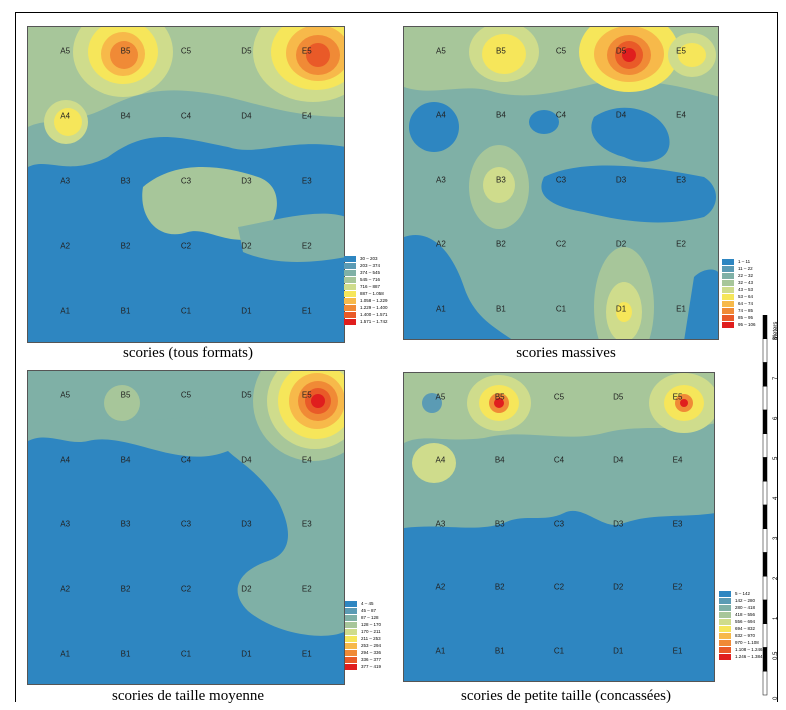 The height and width of the screenshot is (710, 786). Describe the element at coordinates (739, 268) in the screenshot. I see `legend-row: 11 – 22` at that location.